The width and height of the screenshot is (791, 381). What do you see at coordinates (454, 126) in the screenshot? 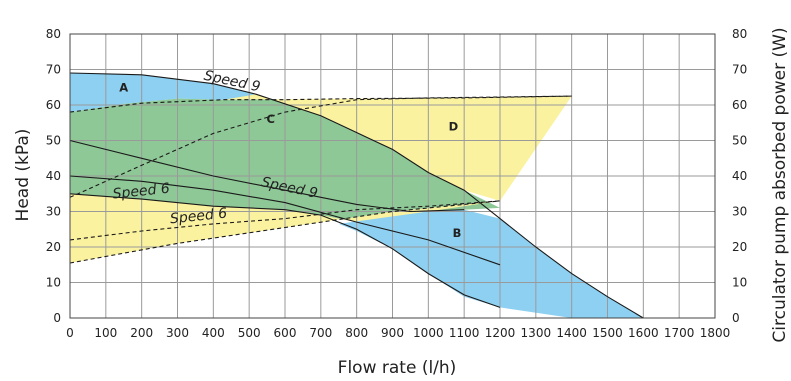
I see `region-label-d: D` at bounding box center [454, 126].